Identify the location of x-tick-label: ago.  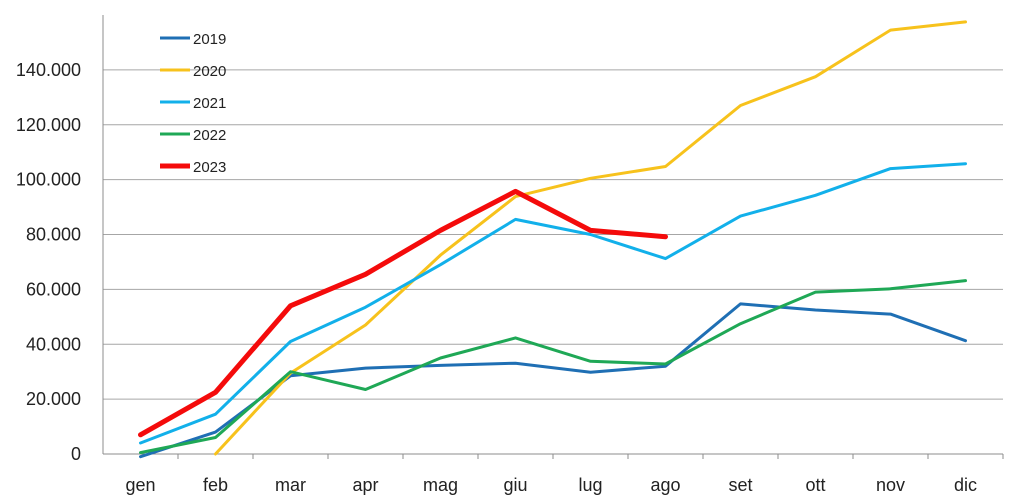
(665, 485).